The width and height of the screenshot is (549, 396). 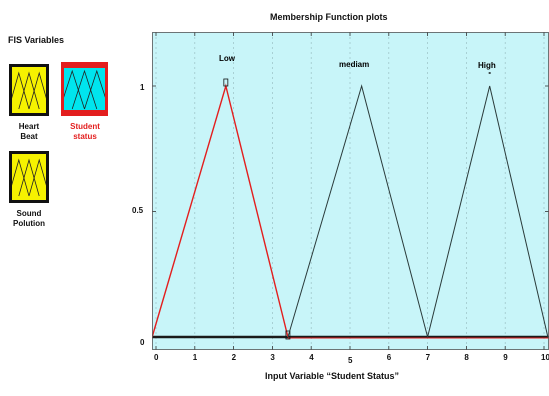 I want to click on variable-heart-beat, so click(x=29, y=90).